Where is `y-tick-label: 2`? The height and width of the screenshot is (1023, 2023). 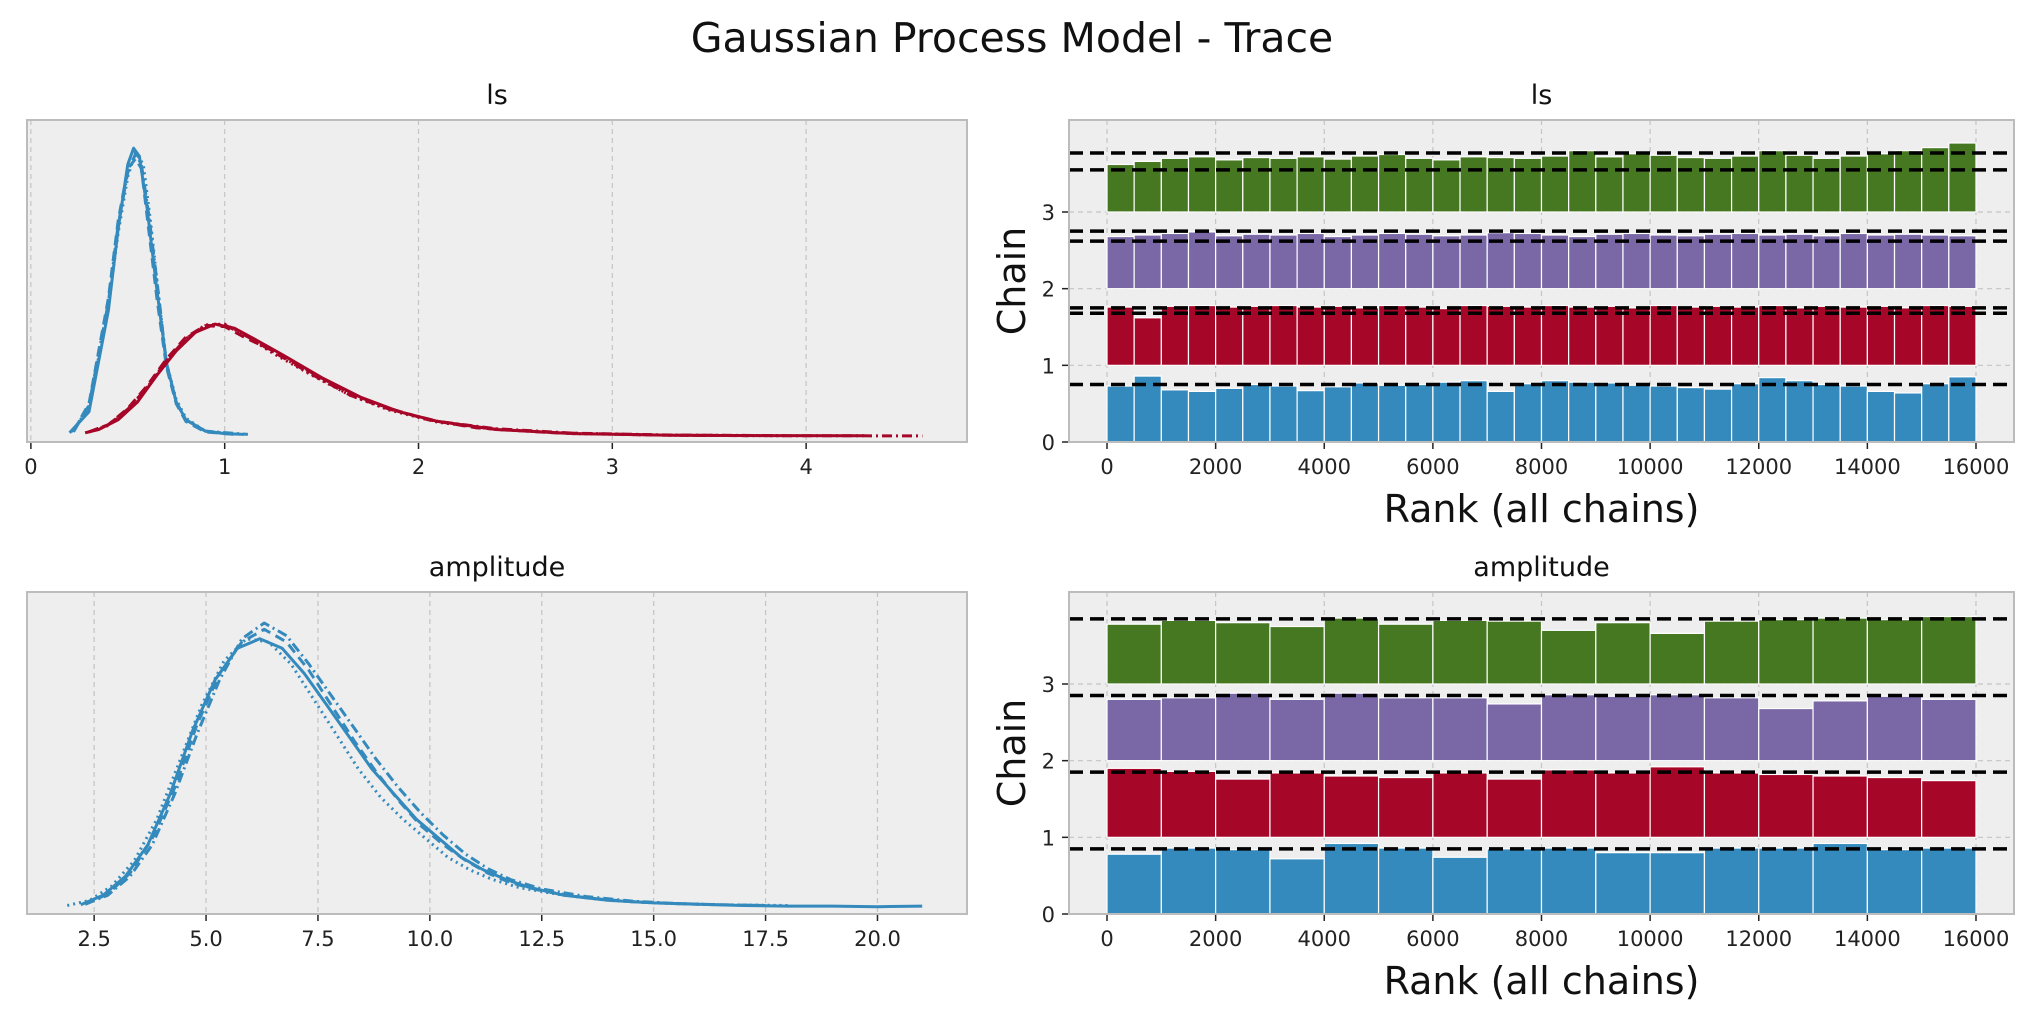
y-tick-label: 2 is located at coordinates (1048, 762).